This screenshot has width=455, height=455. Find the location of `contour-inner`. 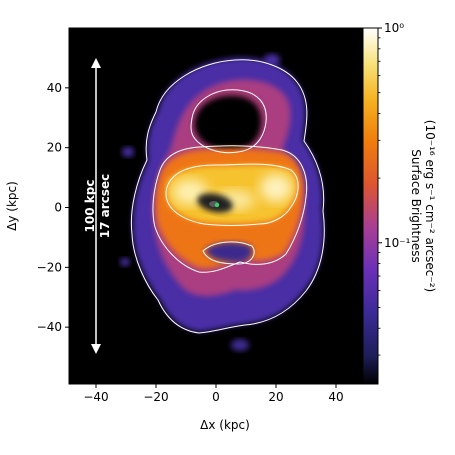

contour-inner is located at coordinates (232, 194).